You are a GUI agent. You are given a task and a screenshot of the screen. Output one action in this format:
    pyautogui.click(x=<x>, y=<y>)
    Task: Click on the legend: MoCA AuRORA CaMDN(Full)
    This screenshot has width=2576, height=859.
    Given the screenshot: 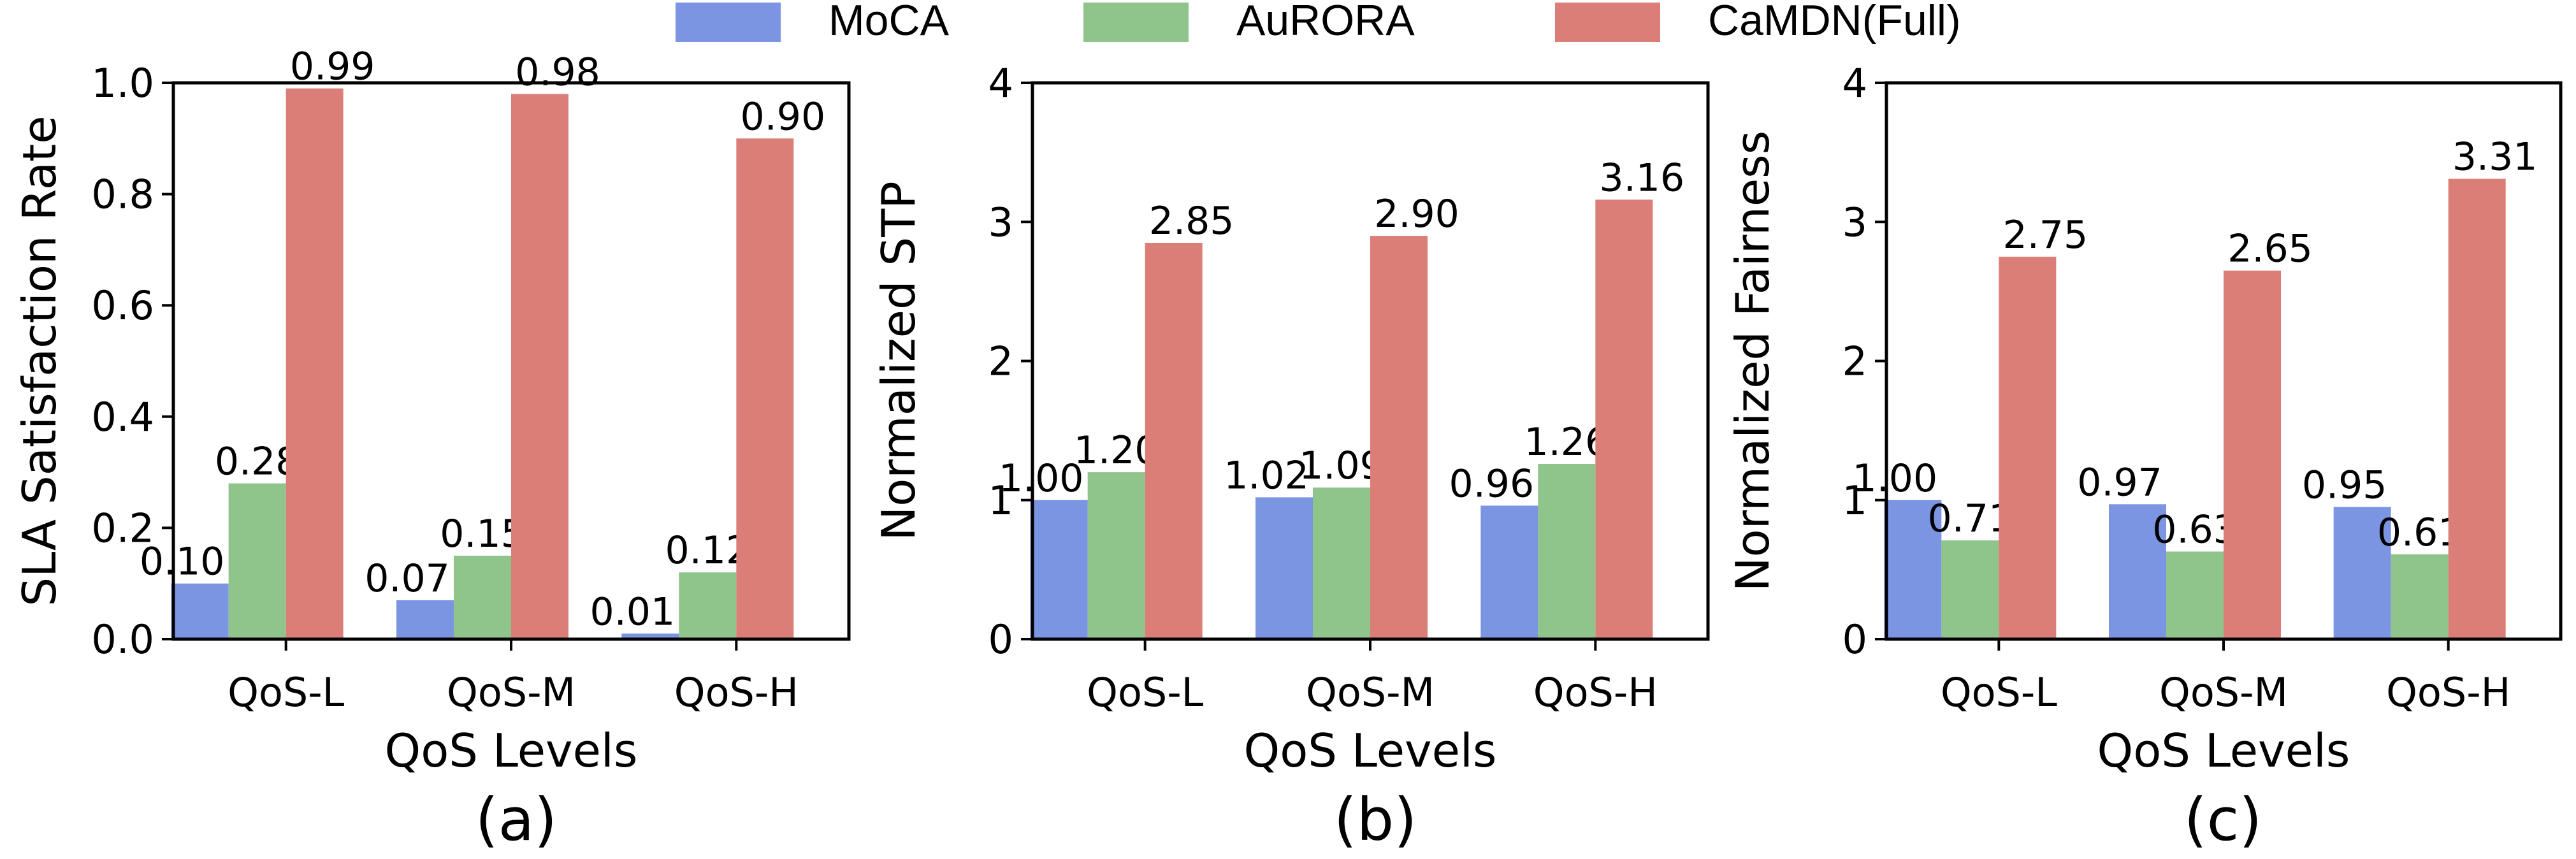 What is the action you would take?
    pyautogui.click(x=1318, y=22)
    